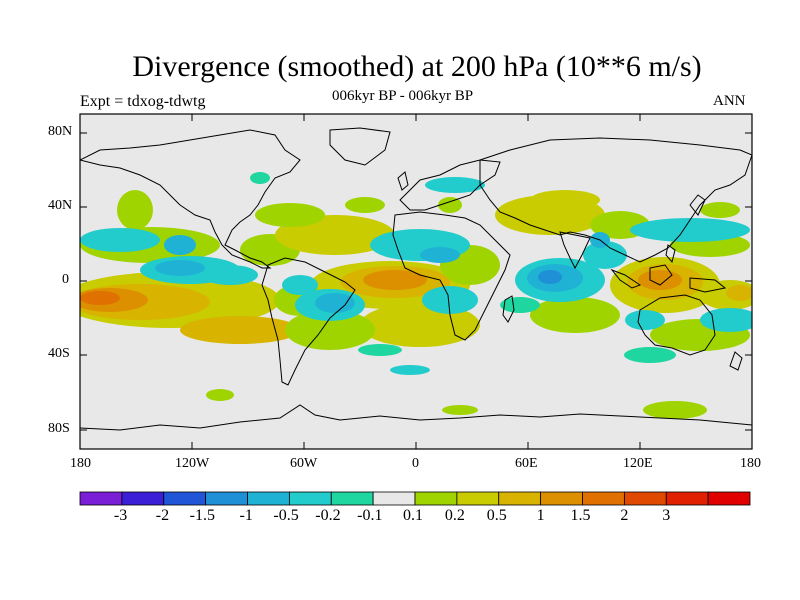 The image size is (800, 600). Describe the element at coordinates (676, 325) in the screenshot. I see `coastline-australia` at that location.